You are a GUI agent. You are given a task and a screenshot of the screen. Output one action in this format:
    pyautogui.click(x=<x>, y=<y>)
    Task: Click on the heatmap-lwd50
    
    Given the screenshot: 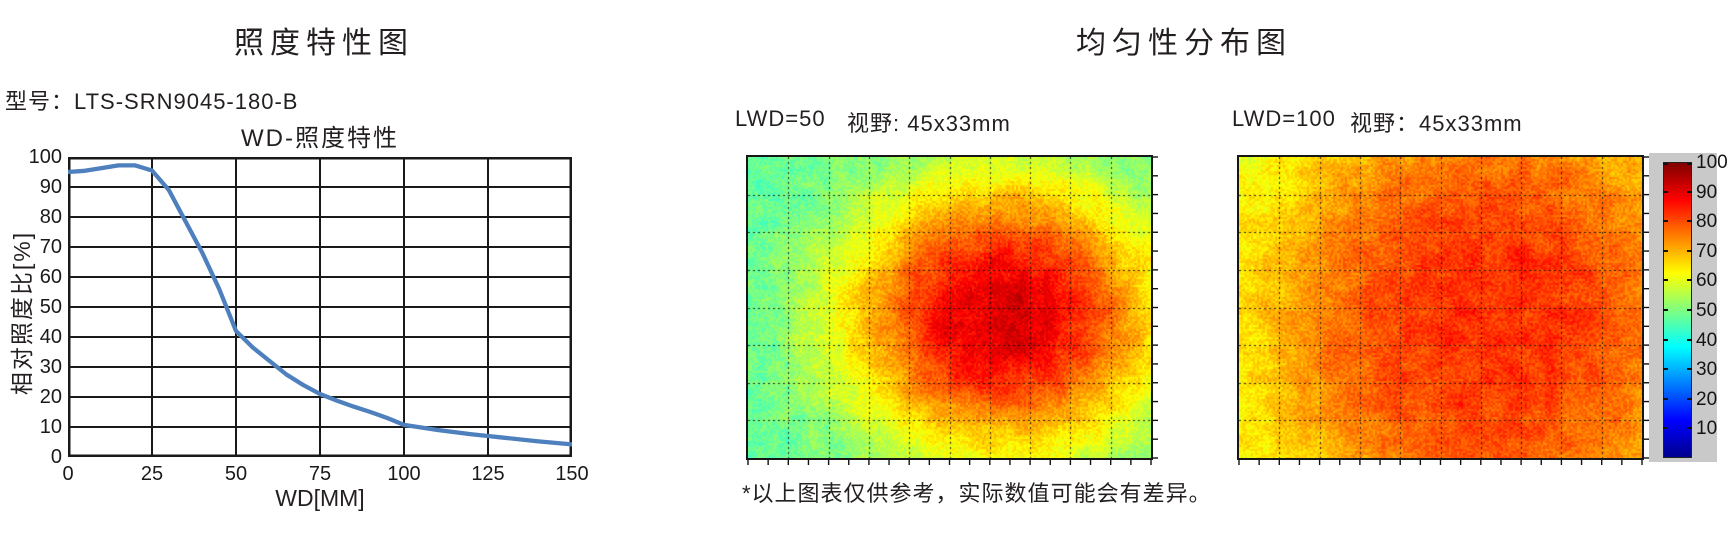 What is the action you would take?
    pyautogui.click(x=952, y=310)
    